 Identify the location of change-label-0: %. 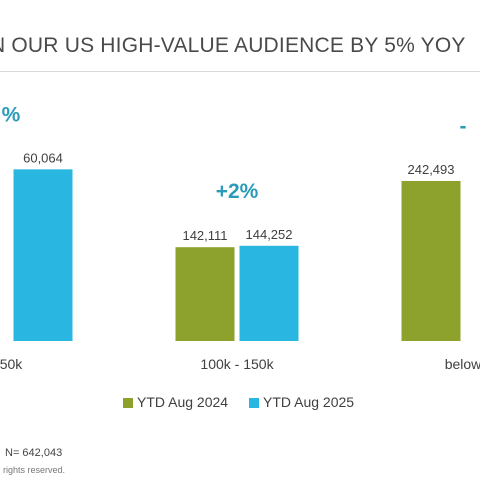
(11, 114).